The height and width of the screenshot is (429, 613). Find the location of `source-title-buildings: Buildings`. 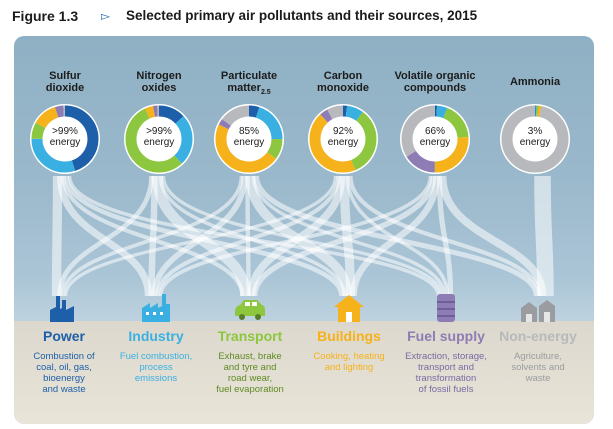

source-title-buildings: Buildings is located at coordinates (349, 336).